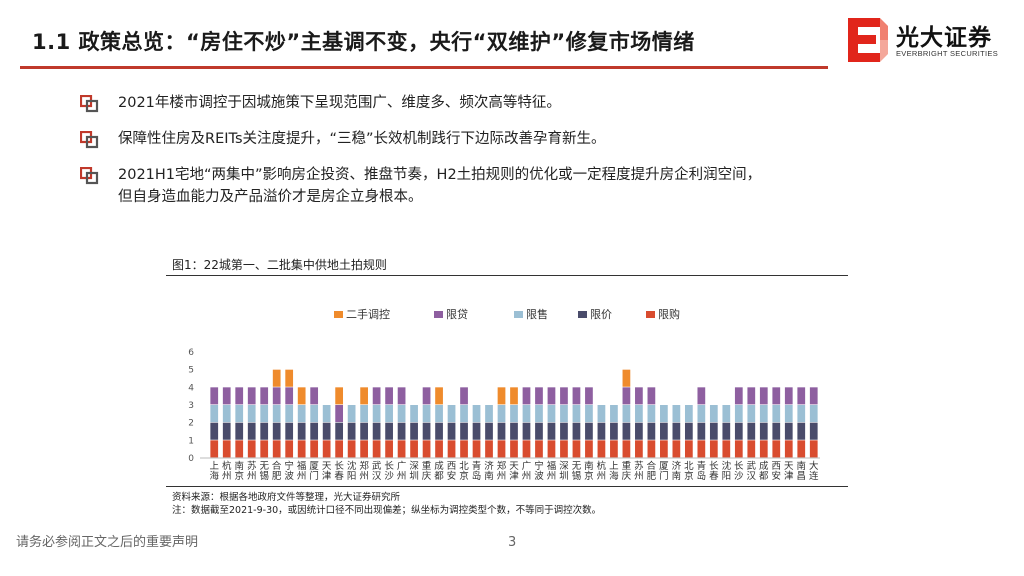  Describe the element at coordinates (739, 476) in the screenshot. I see `x-tick-label-char: 沙` at that location.